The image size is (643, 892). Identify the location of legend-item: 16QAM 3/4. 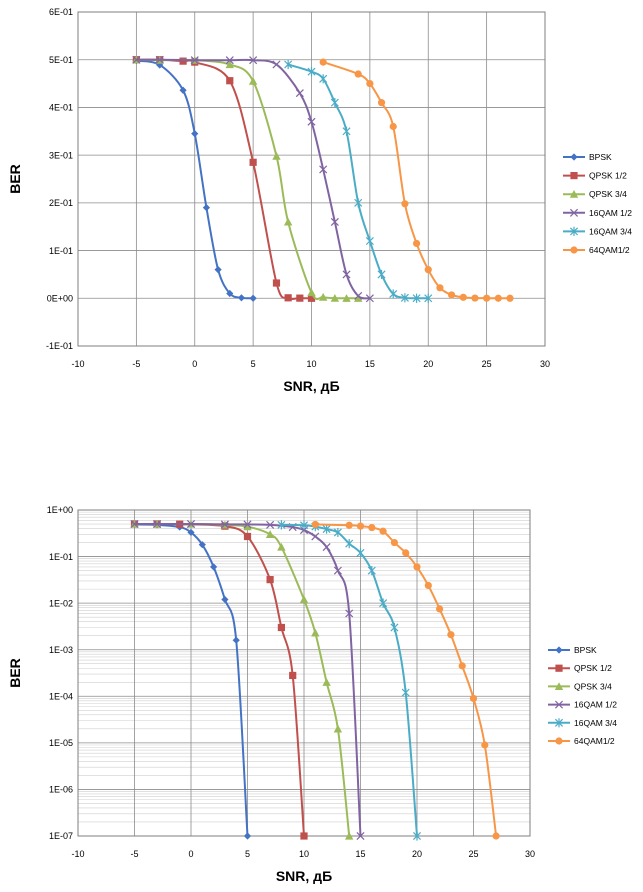
(582, 723).